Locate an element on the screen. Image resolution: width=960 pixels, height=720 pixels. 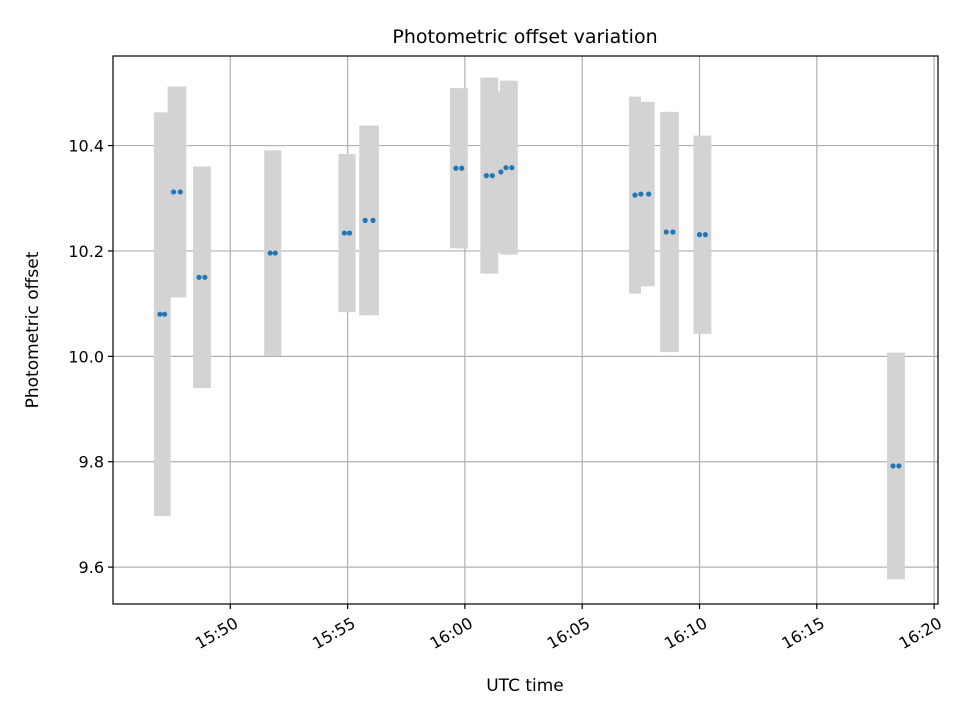
y-tick-label: 9.8 is located at coordinates (91, 462).